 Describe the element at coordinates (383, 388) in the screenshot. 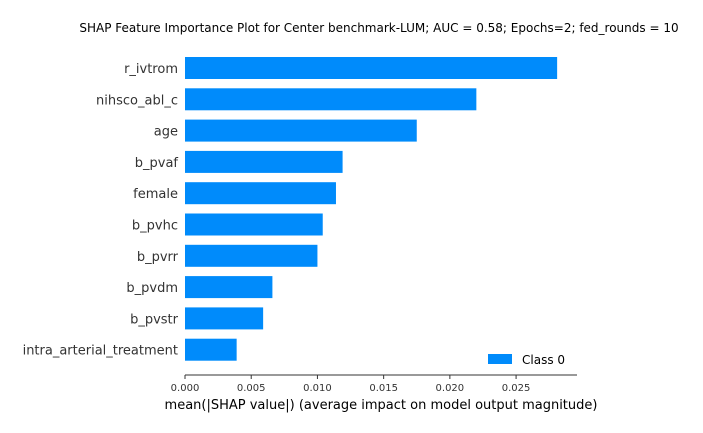

I see `x-tick-label: 0.015` at that location.